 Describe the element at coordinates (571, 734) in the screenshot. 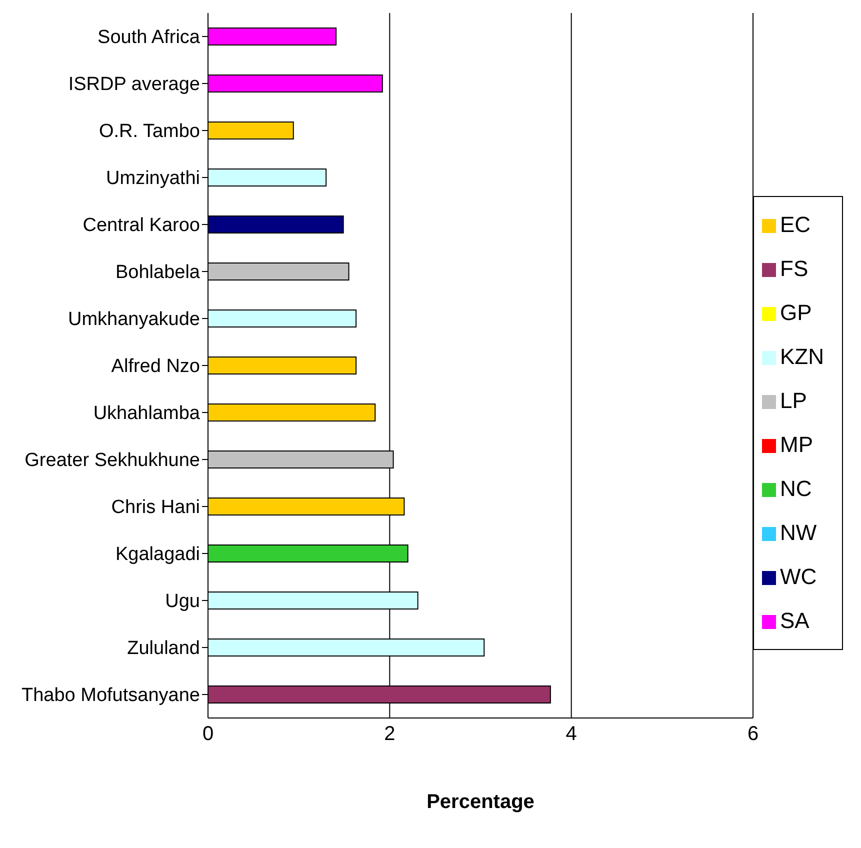

I see `x-tick-label: 4` at that location.